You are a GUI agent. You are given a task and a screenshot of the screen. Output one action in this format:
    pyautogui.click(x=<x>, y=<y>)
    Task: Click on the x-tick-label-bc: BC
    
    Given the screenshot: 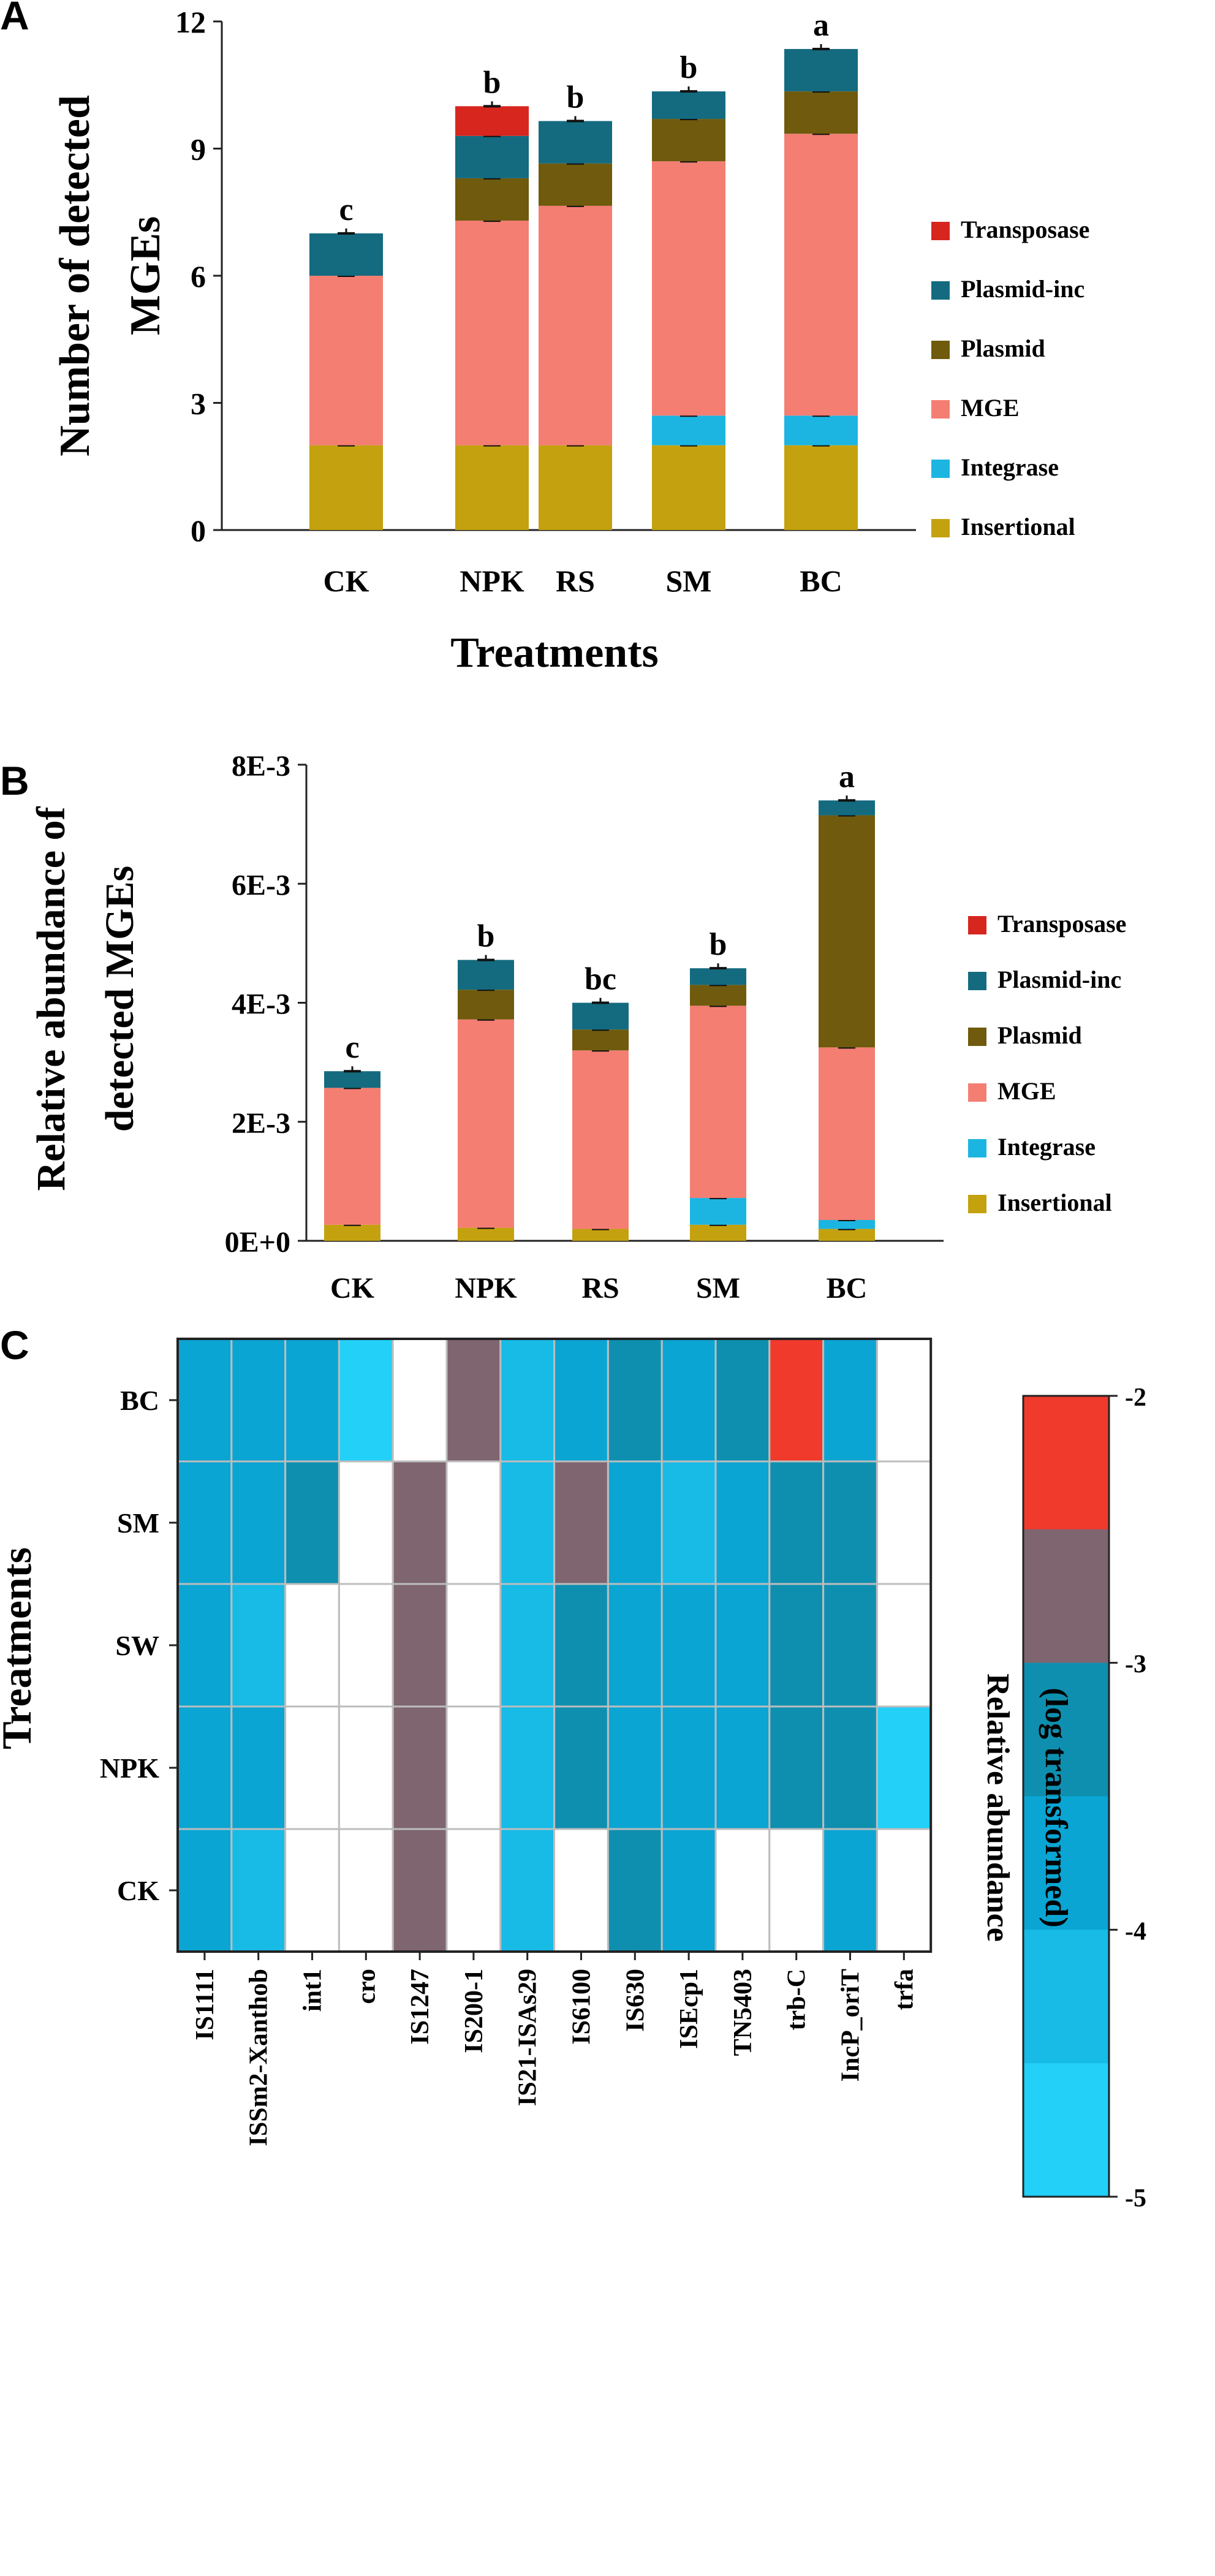 What is the action you would take?
    pyautogui.click(x=847, y=1288)
    